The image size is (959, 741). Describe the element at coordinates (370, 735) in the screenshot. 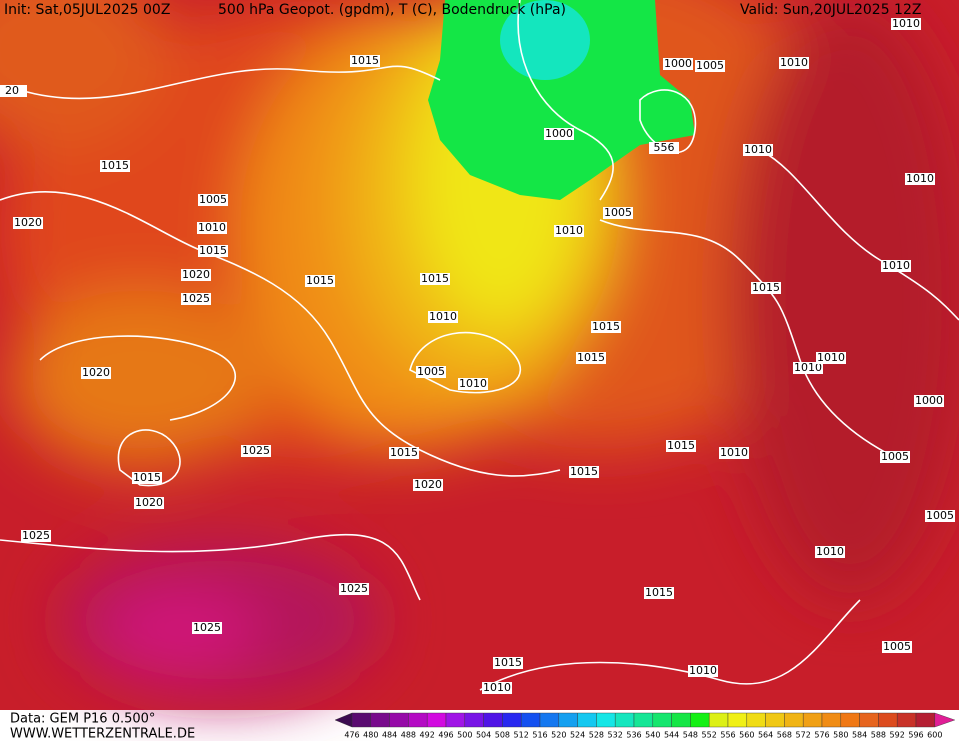

I see `colorbar-label: 480` at that location.